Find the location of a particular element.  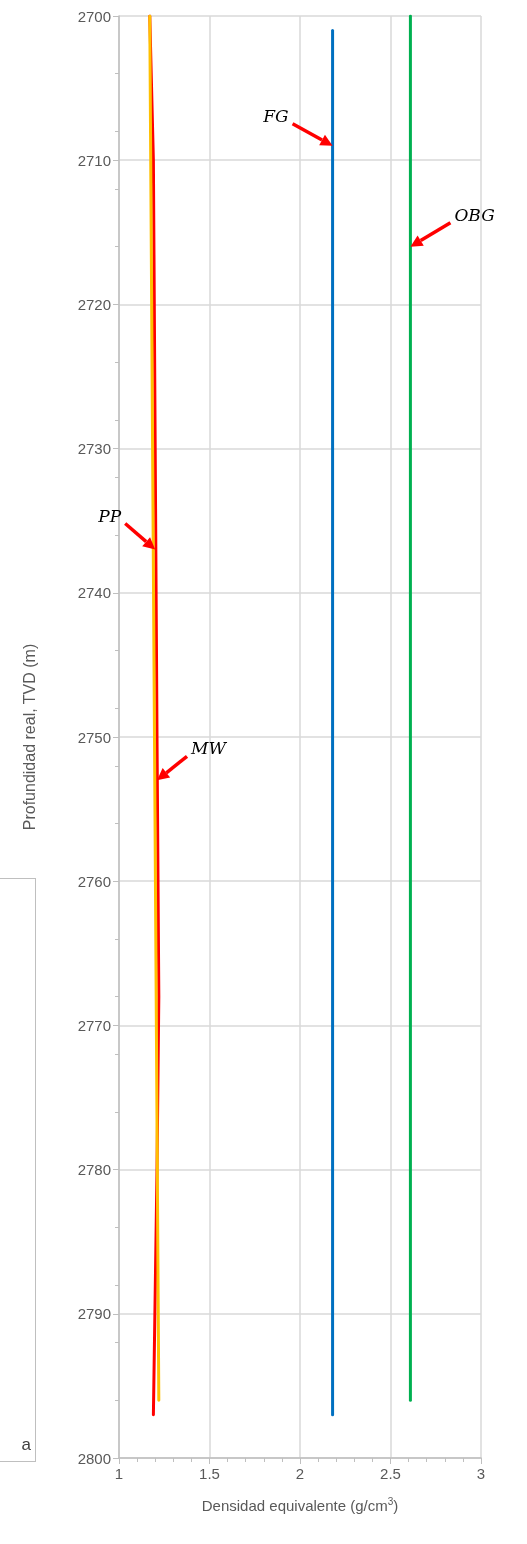

annotation: PP is located at coordinates (109, 515).